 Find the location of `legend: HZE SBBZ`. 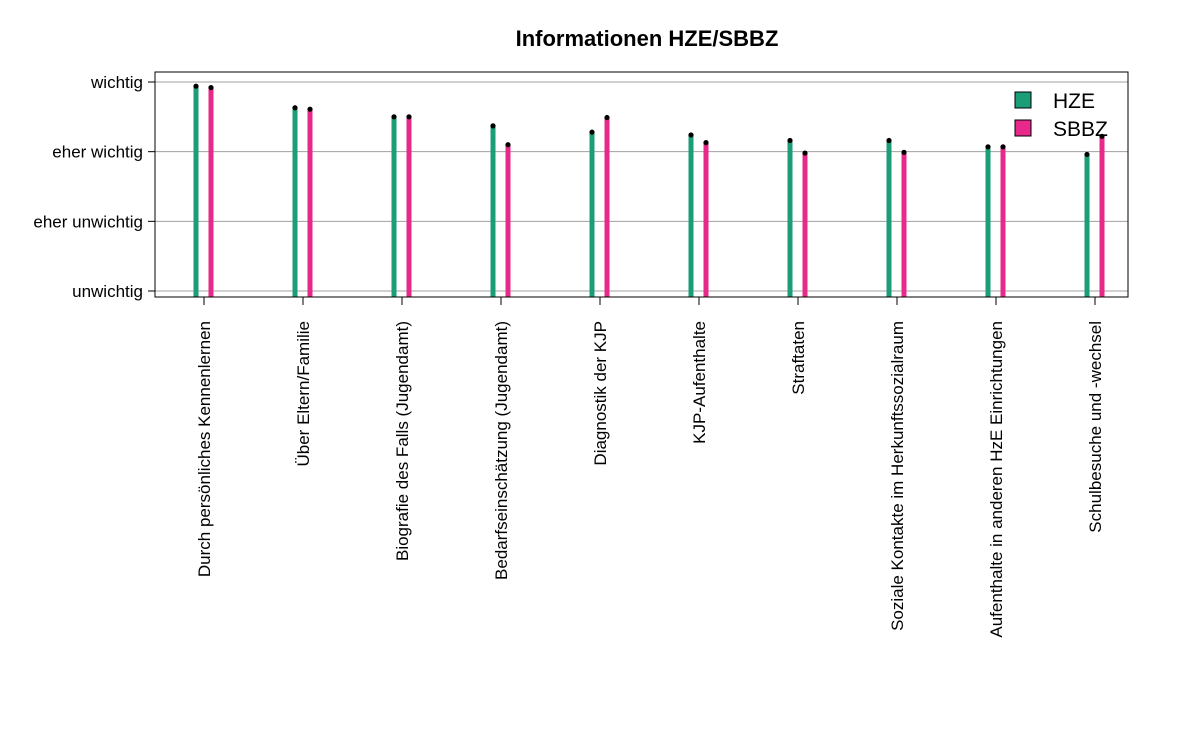

legend: HZE SBBZ is located at coordinates (1061, 115).